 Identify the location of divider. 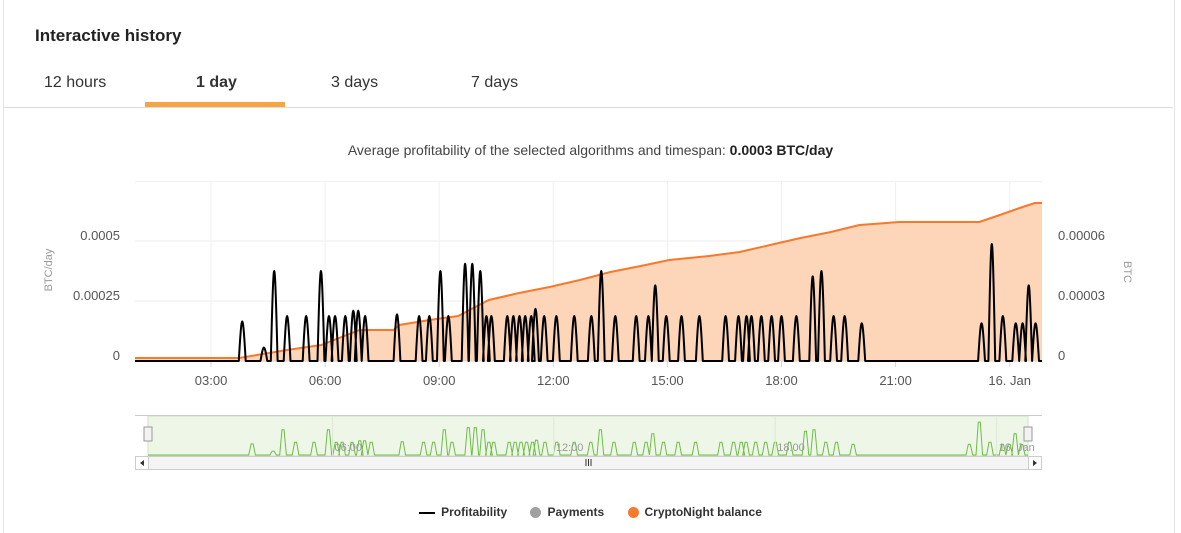
(588, 107).